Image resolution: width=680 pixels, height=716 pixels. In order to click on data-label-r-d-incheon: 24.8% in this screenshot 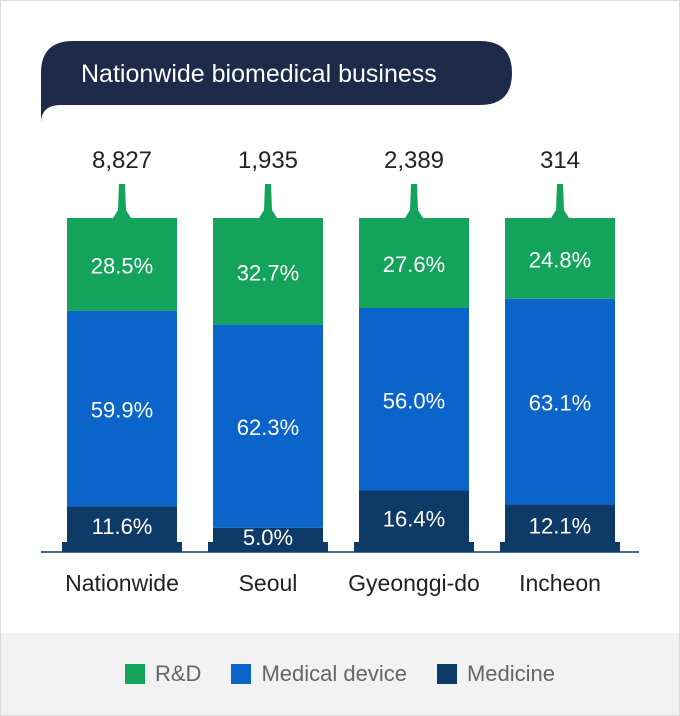, I will do `click(560, 259)`.